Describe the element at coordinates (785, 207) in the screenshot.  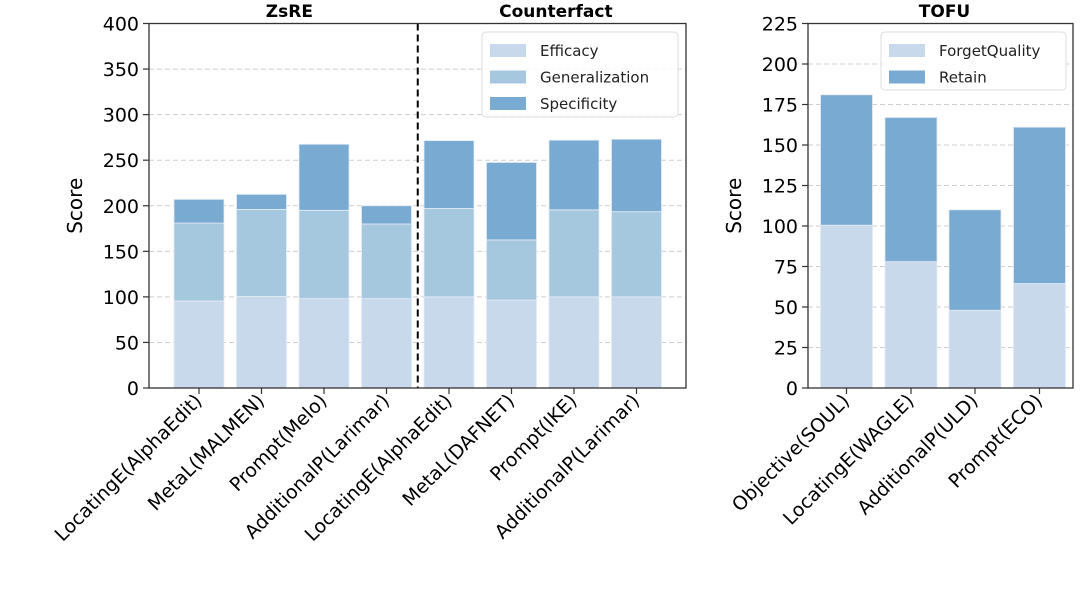
I see `panel2-y-axis: 0 25 50 75 100 125 150 175 200 225` at that location.